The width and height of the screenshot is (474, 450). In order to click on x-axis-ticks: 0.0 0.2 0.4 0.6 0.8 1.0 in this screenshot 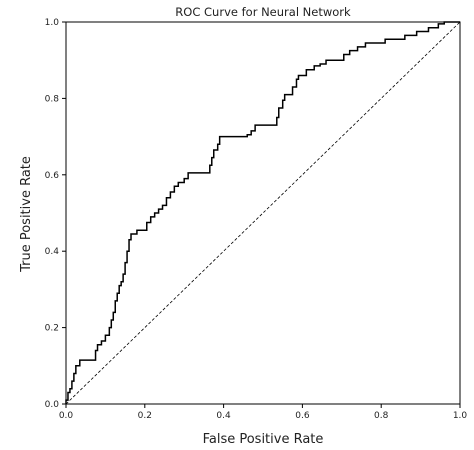, I will do `click(263, 412)`.